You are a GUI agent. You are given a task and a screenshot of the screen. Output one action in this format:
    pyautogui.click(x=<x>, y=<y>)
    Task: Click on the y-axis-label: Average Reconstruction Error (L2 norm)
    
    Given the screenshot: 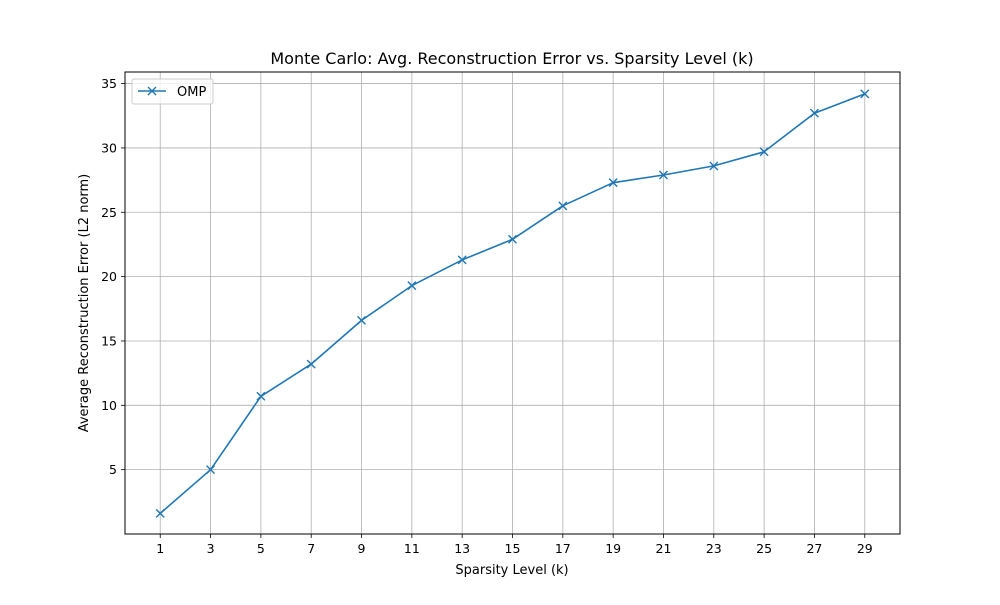 What is the action you would take?
    pyautogui.click(x=84, y=303)
    